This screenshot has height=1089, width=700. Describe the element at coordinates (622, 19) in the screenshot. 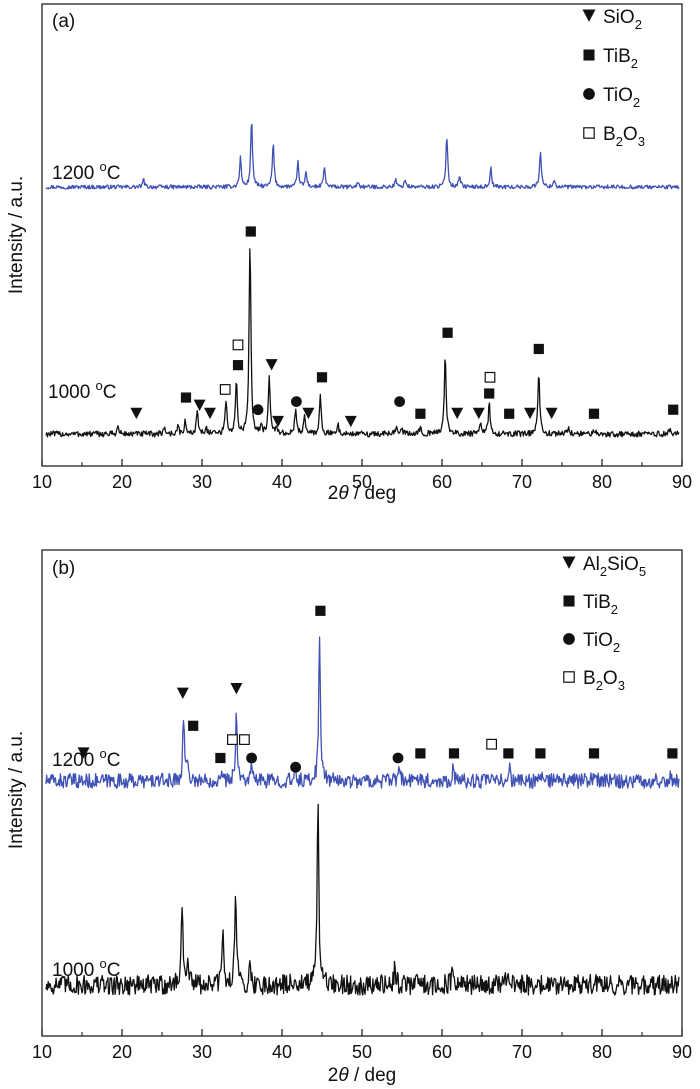

I see `legend-label: SiO2` at that location.